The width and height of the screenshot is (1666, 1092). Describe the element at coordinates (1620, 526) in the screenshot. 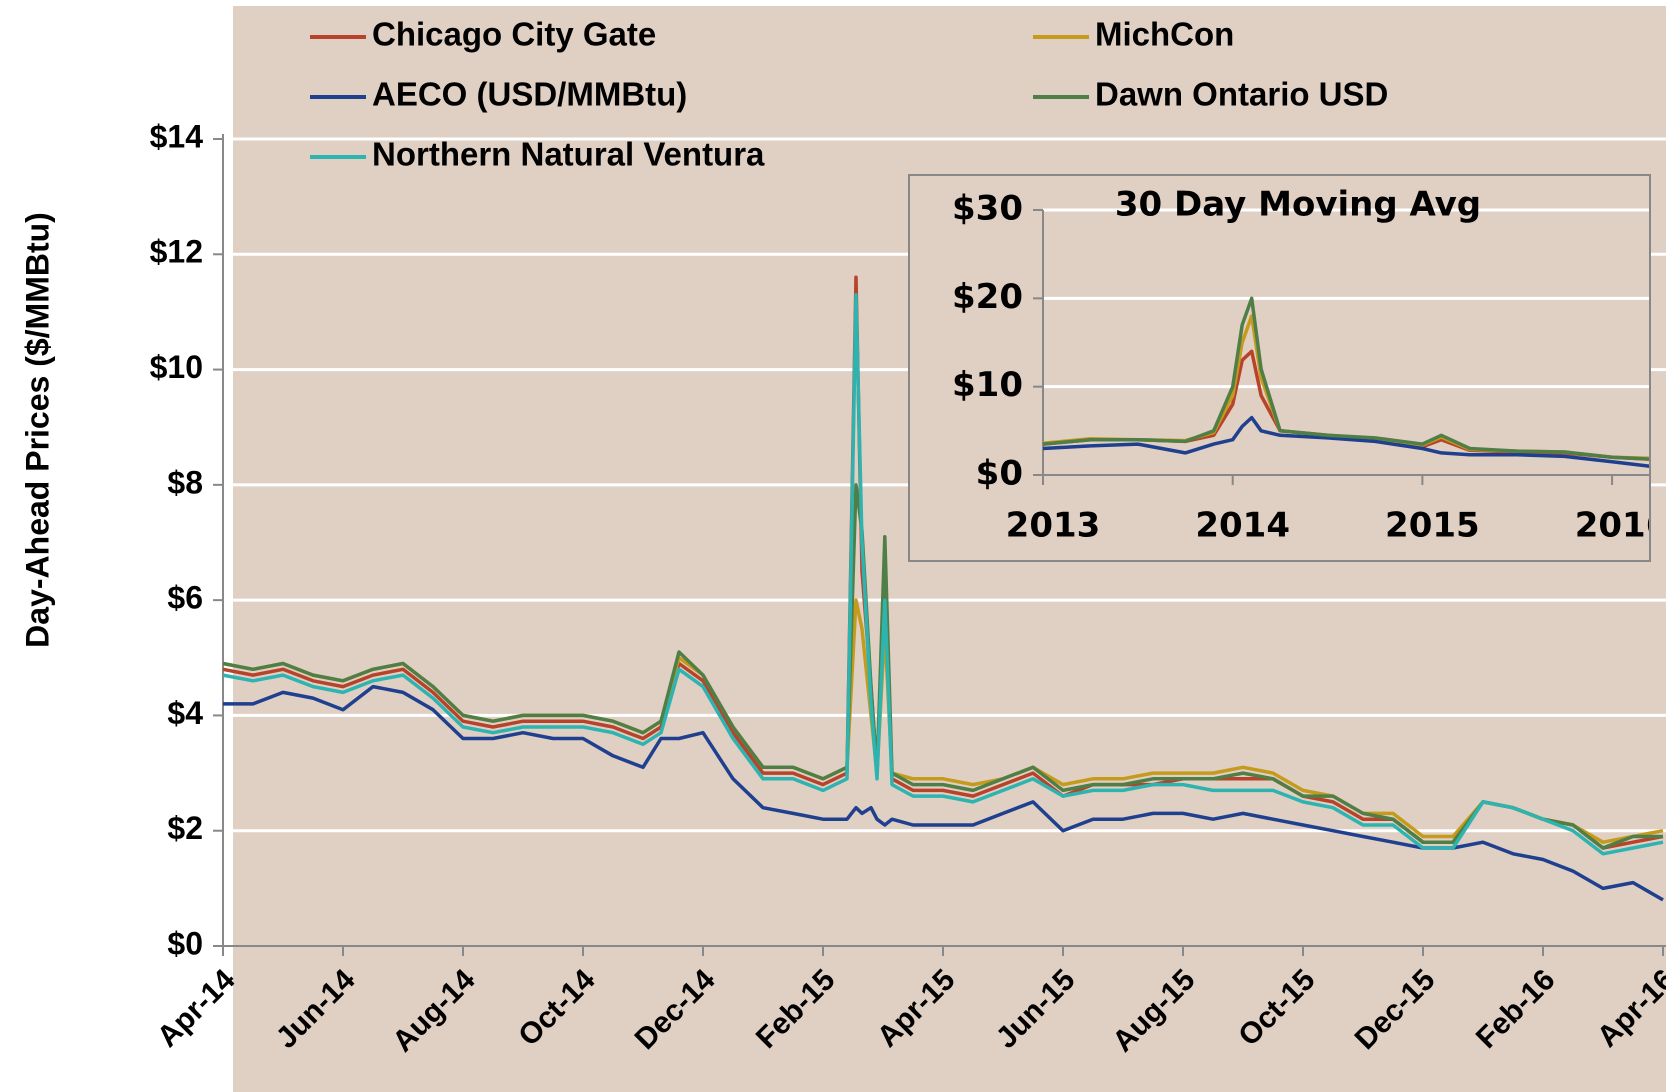

I see `x-tick-label: 2016` at that location.